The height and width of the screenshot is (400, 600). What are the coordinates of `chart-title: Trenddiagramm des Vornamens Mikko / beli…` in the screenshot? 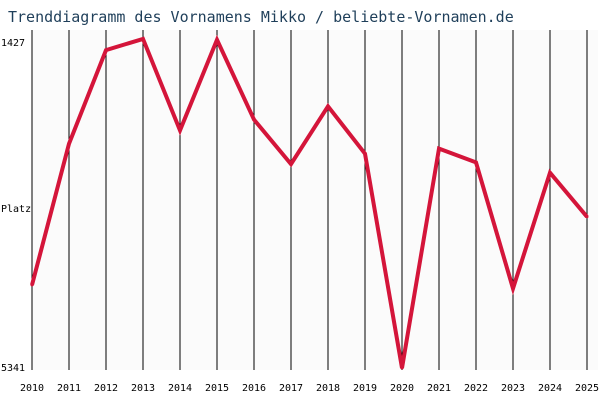 It's located at (261, 17).